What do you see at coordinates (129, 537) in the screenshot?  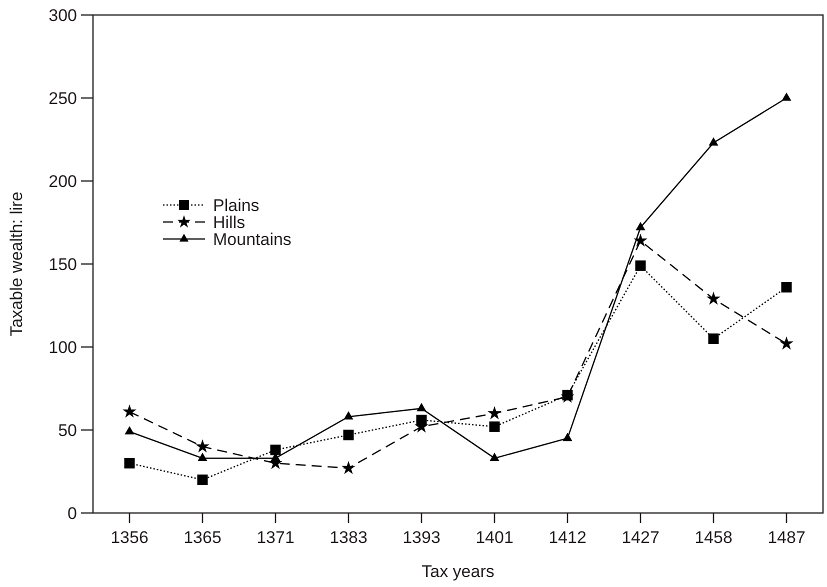 I see `x-tick-label: 1356` at bounding box center [129, 537].